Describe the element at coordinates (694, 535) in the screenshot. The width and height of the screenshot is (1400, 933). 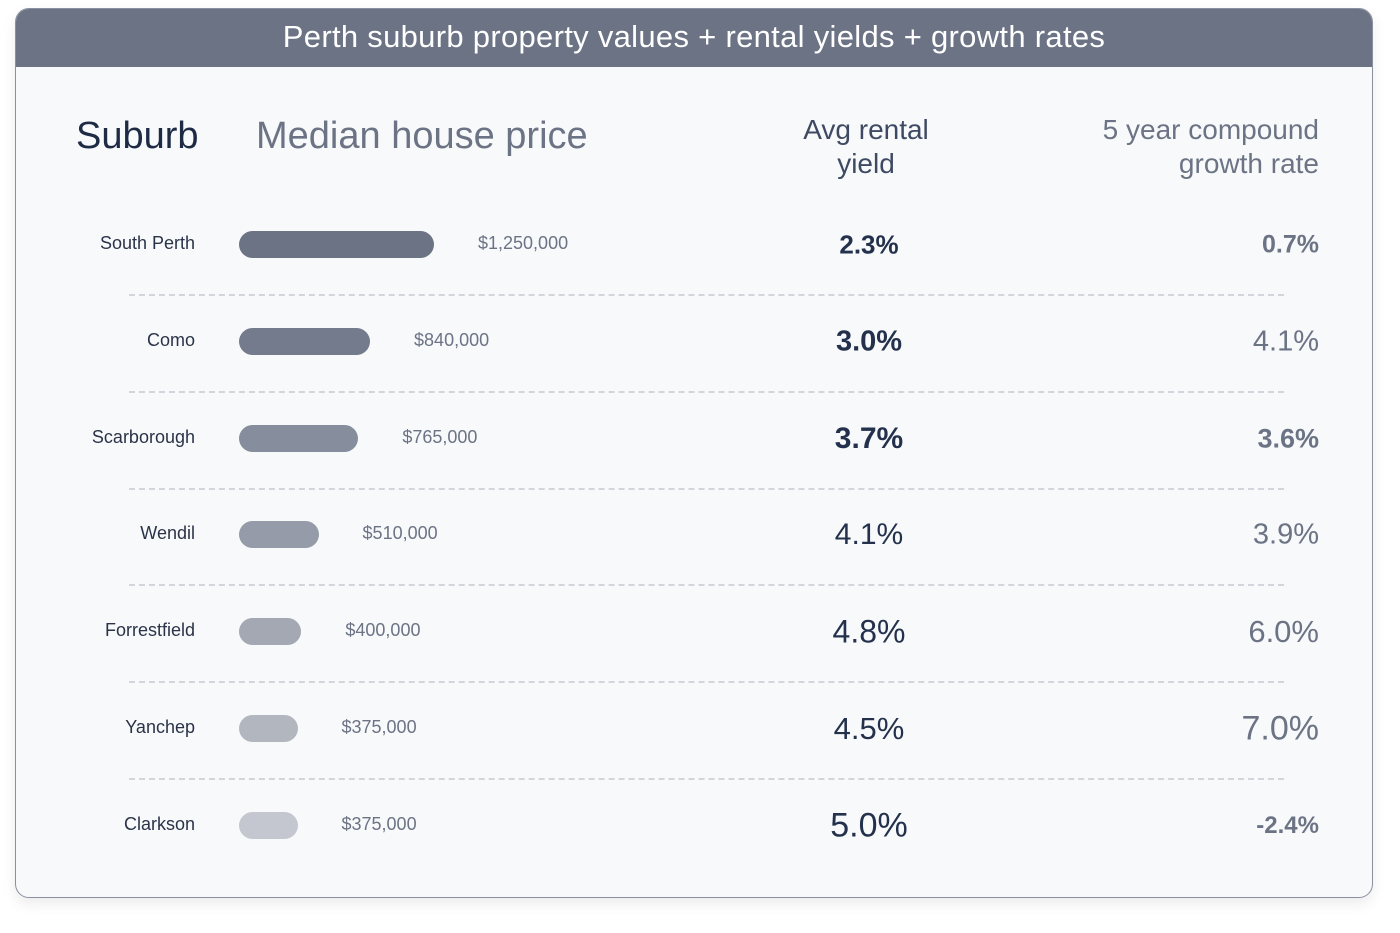
I see `table-row: Wendil $510,000 4.1% 3.9%` at that location.